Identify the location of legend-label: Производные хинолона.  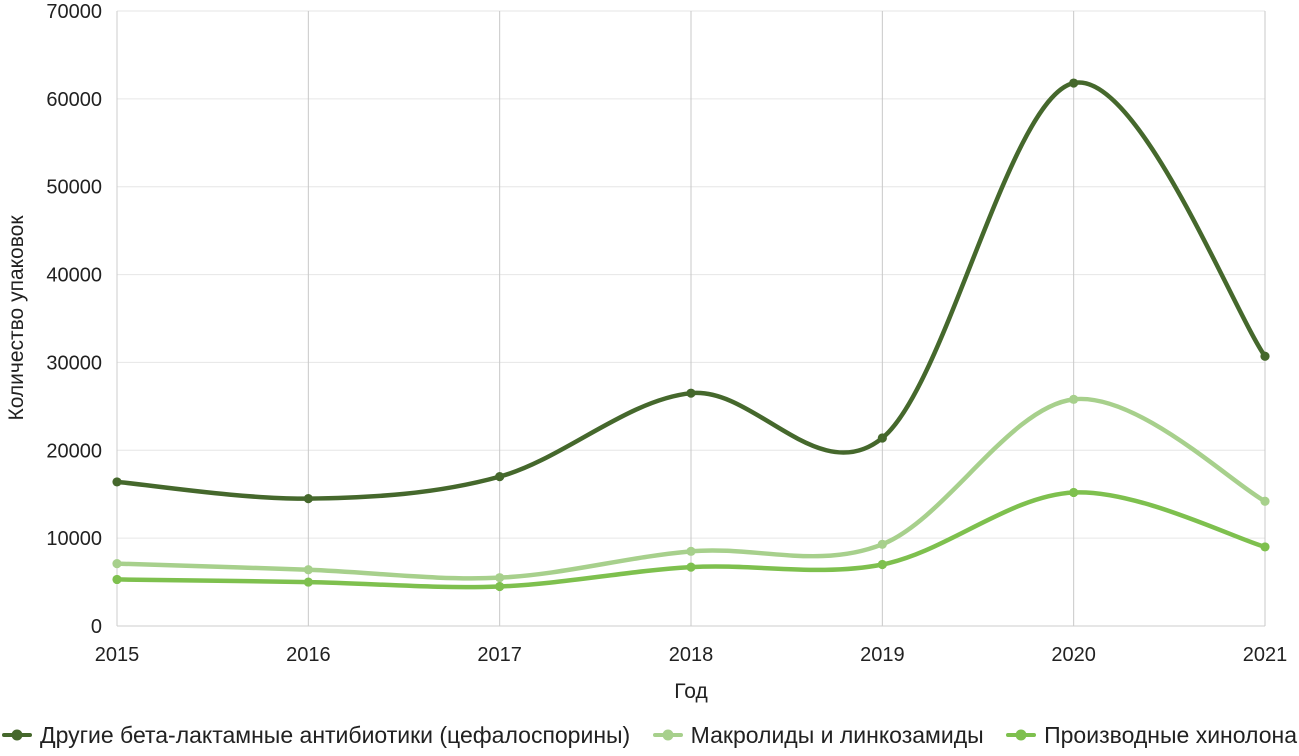
(1170, 734).